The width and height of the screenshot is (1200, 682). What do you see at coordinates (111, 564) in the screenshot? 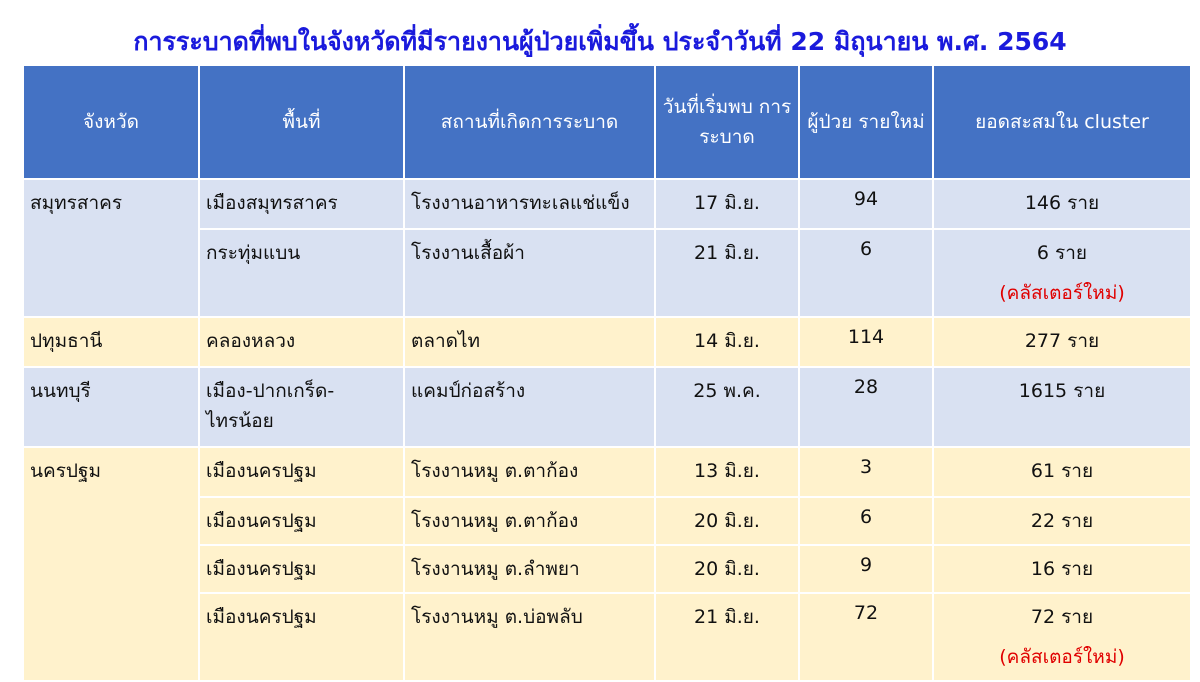
I see `province-cell: นครปฐม` at bounding box center [111, 564].